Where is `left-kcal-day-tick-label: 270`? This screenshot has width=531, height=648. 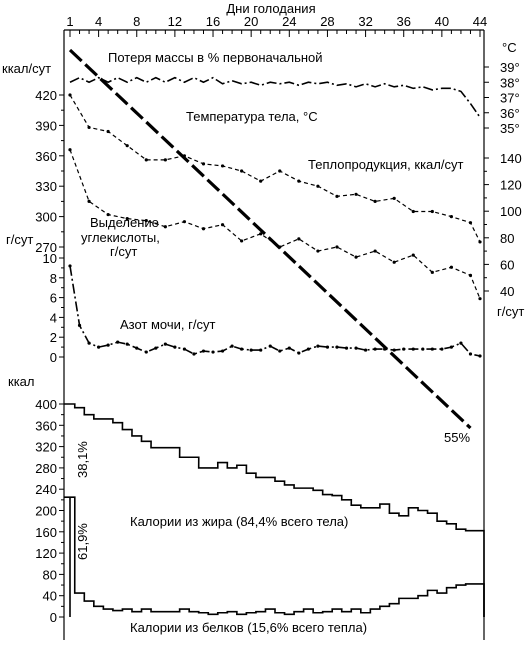
left-kcal-day-tick-label: 270 is located at coordinates (46, 247).